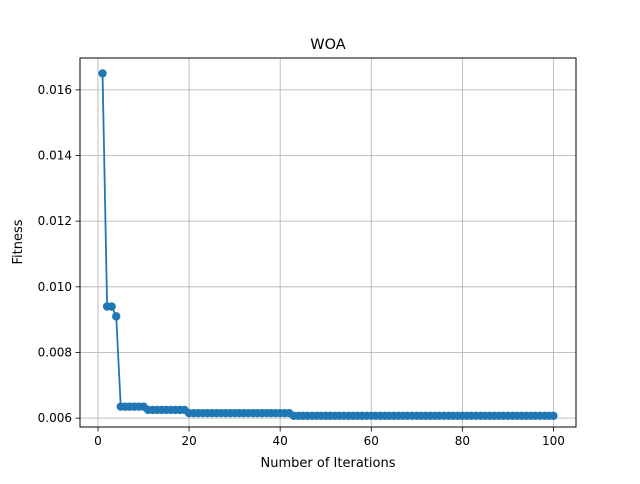 The image size is (640, 484). I want to click on y-tick-label: 0.006, so click(55, 418).